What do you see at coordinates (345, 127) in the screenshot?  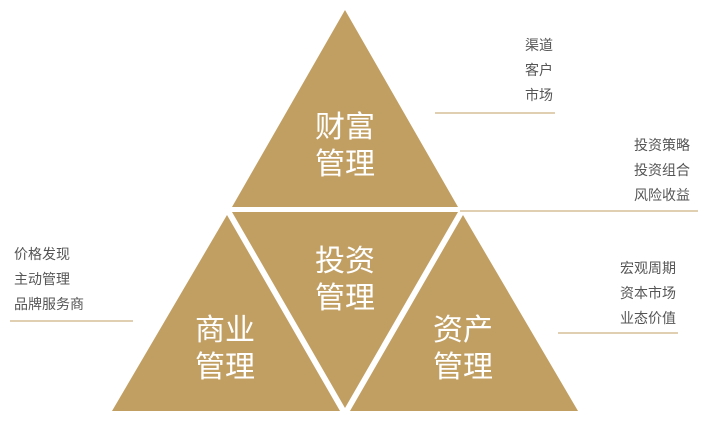 I see `triangle-top-label-1: 财富` at bounding box center [345, 127].